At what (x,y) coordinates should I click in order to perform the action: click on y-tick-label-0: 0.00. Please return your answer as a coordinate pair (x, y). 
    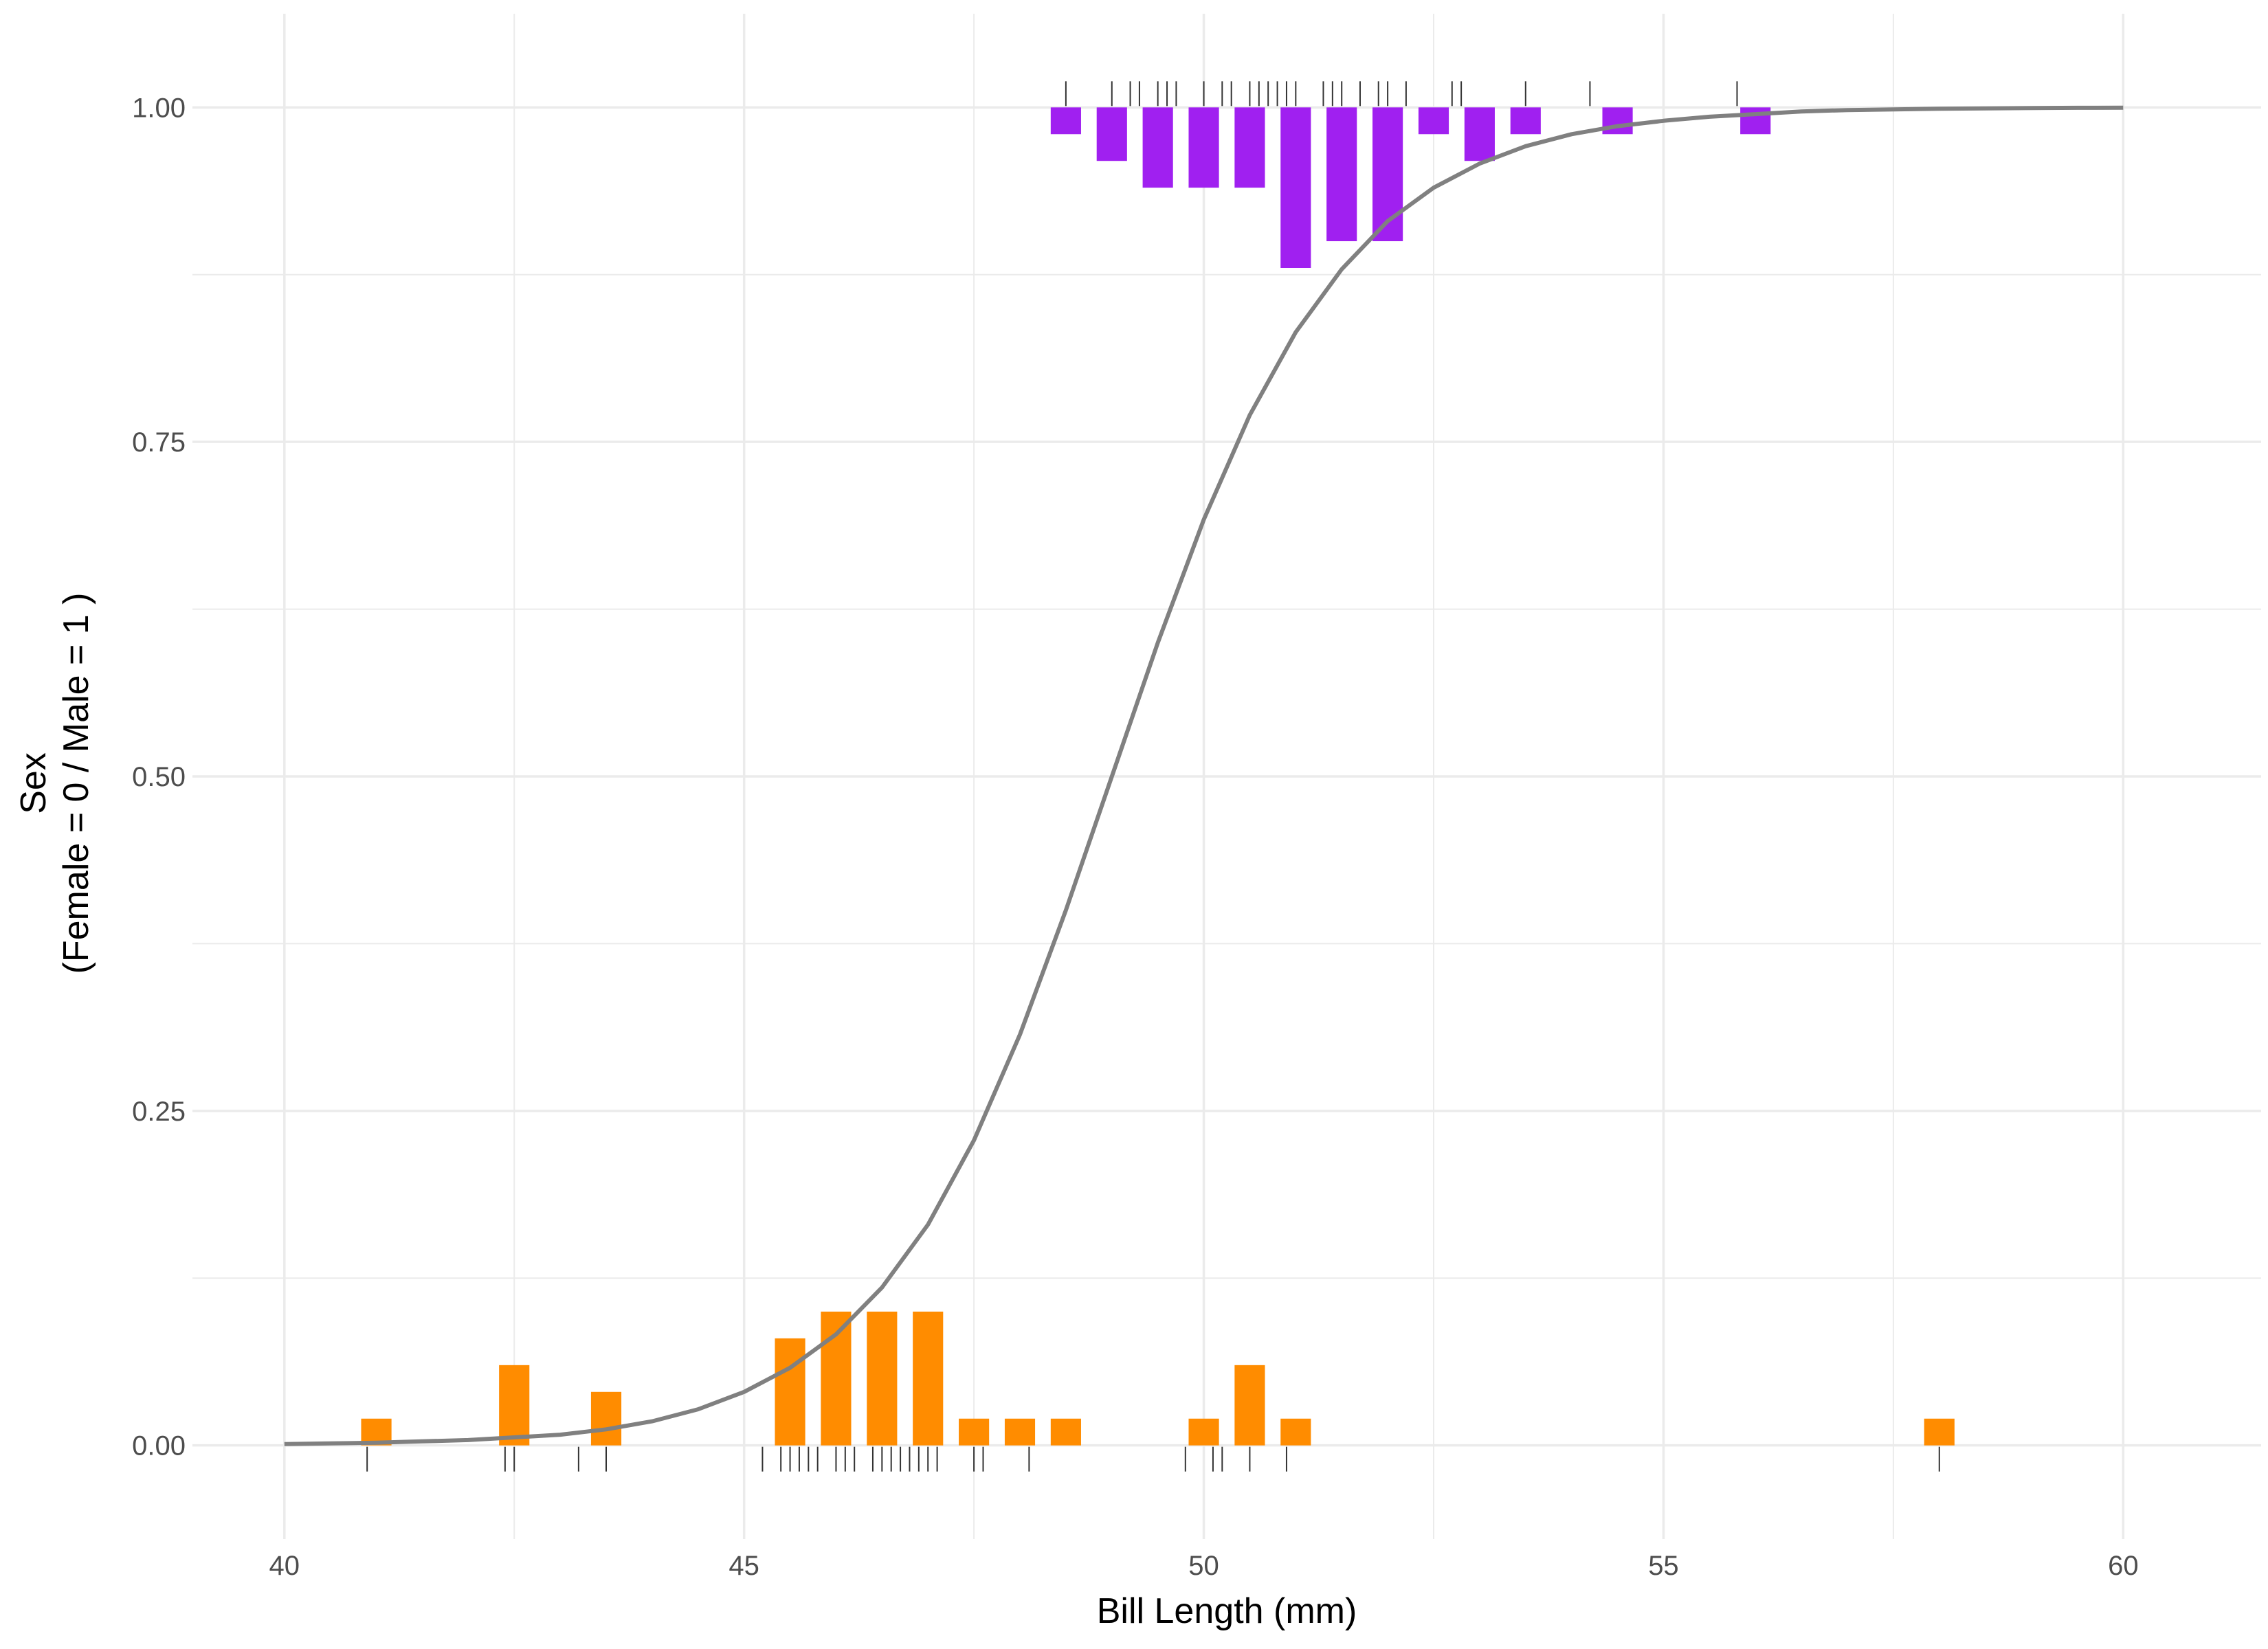
    Looking at the image, I should click on (159, 1446).